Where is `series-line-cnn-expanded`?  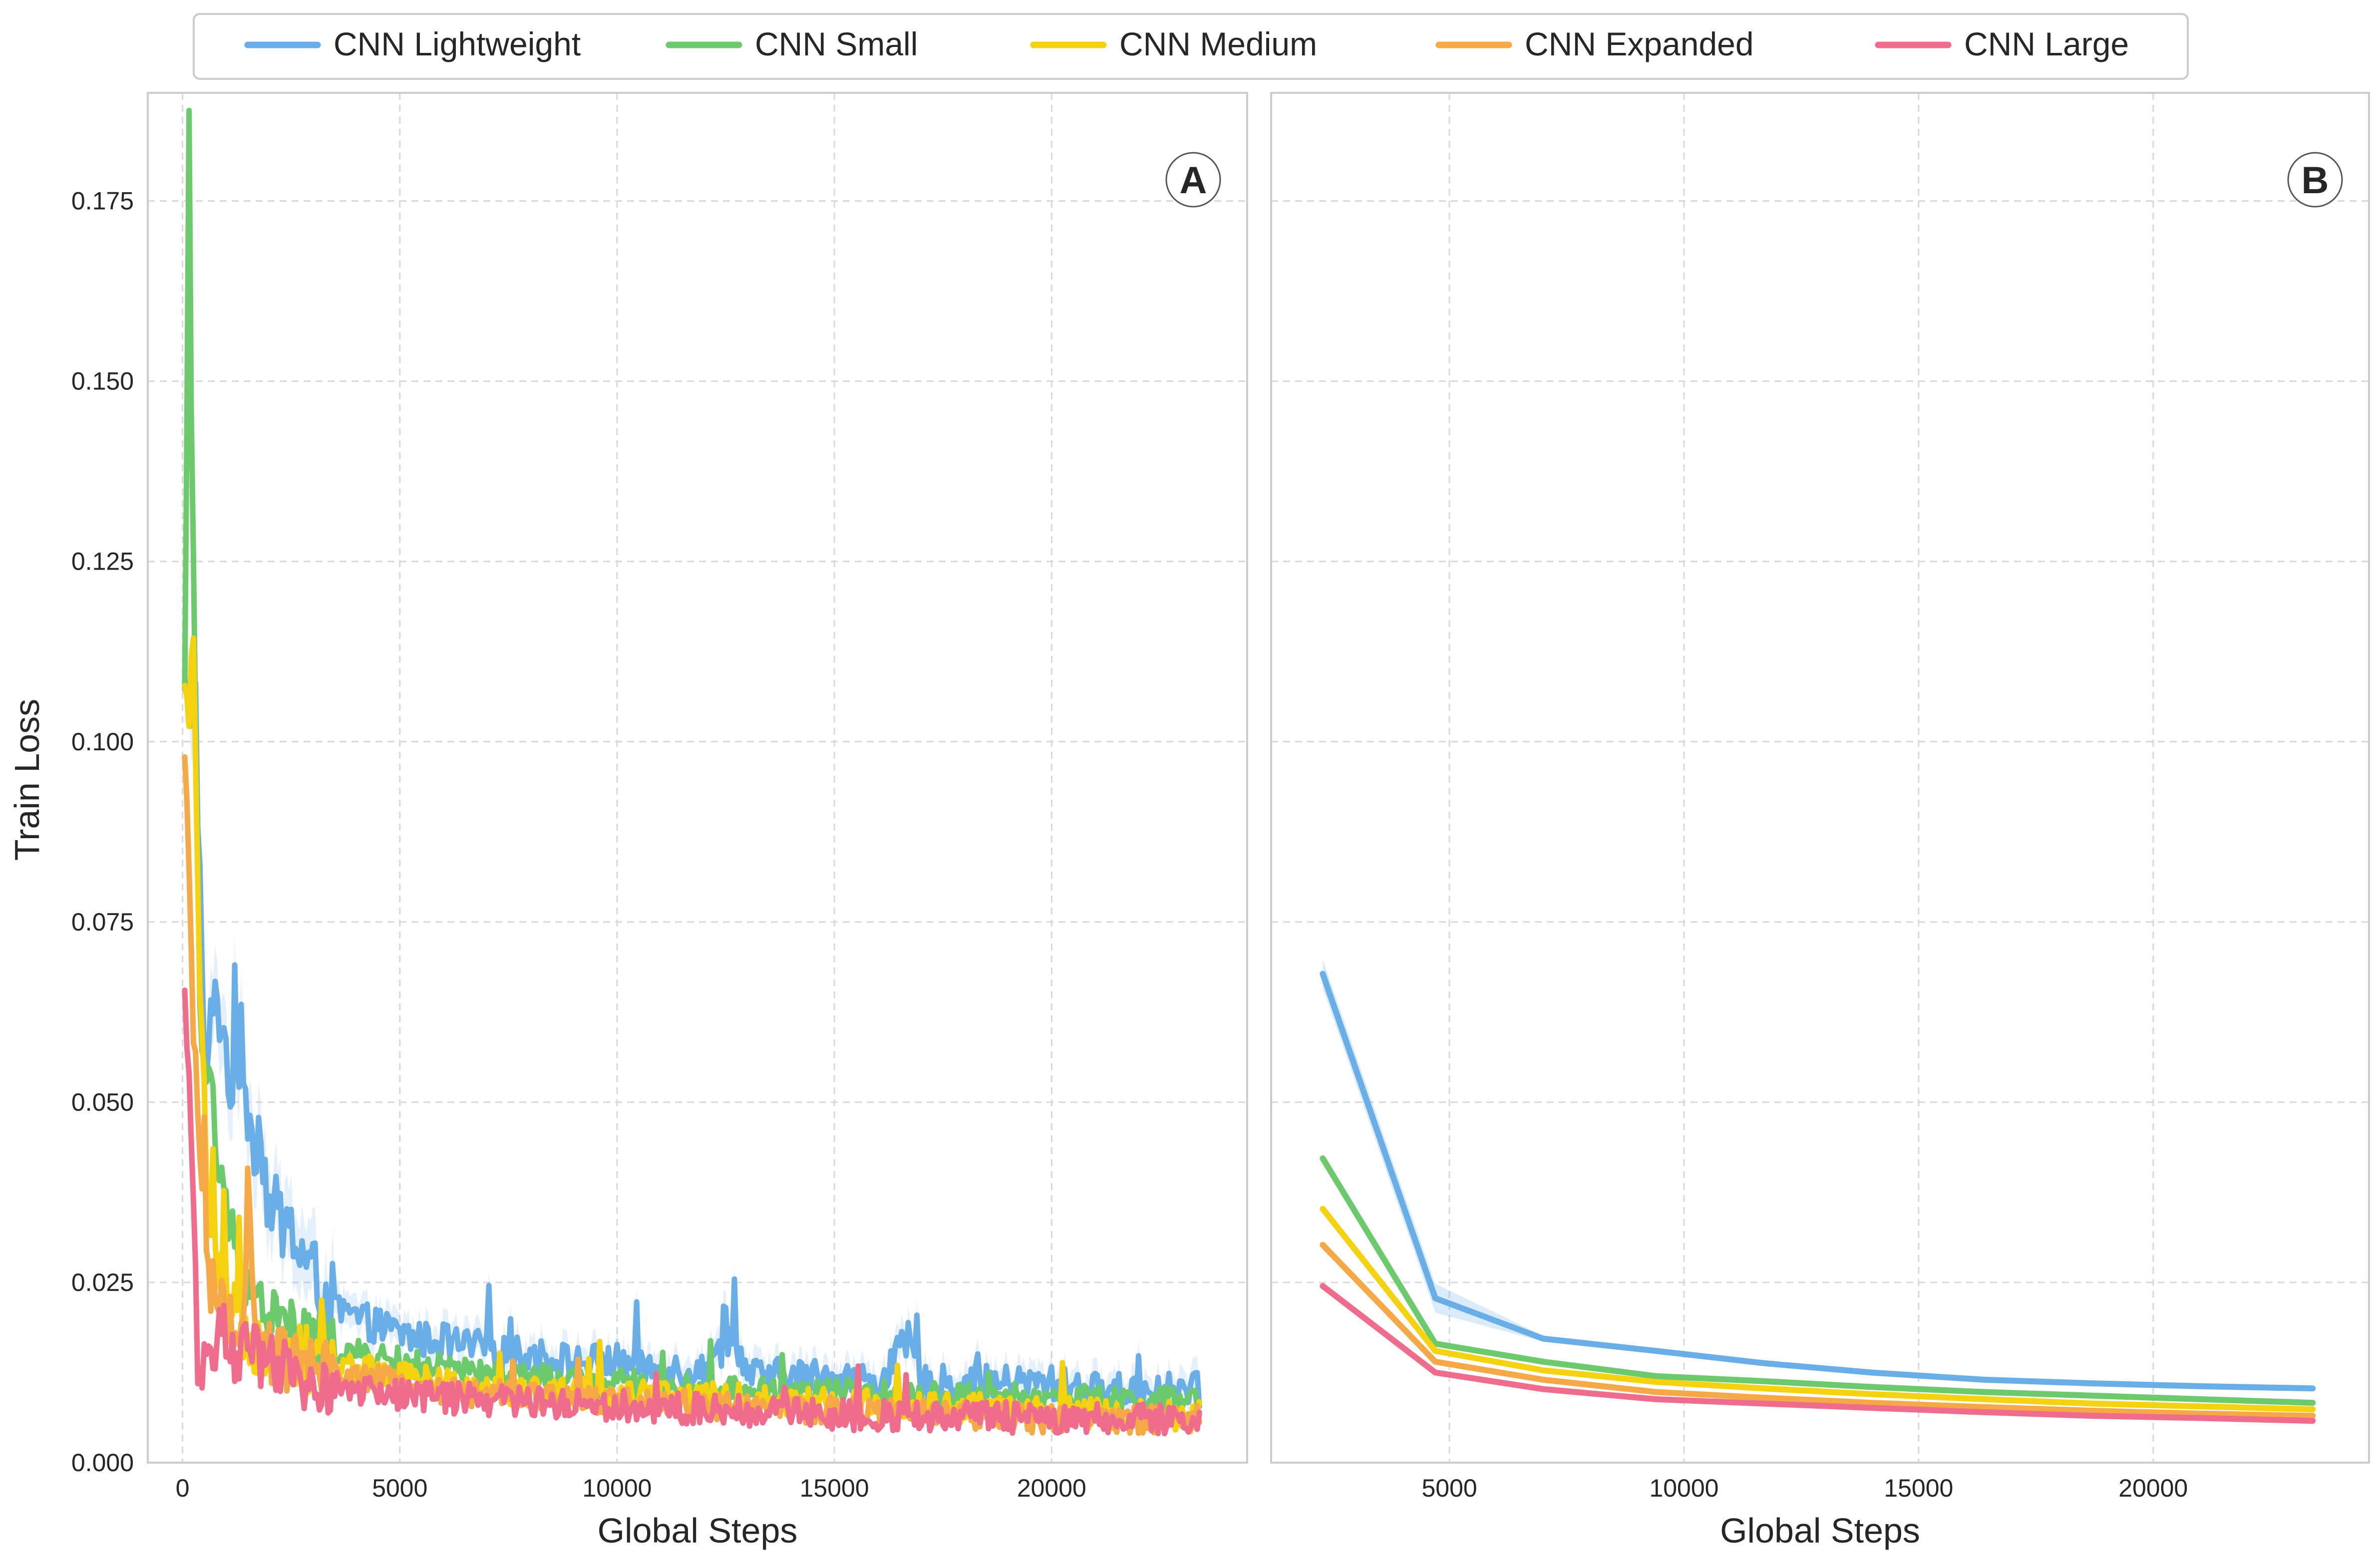
series-line-cnn-expanded is located at coordinates (1818, 1330).